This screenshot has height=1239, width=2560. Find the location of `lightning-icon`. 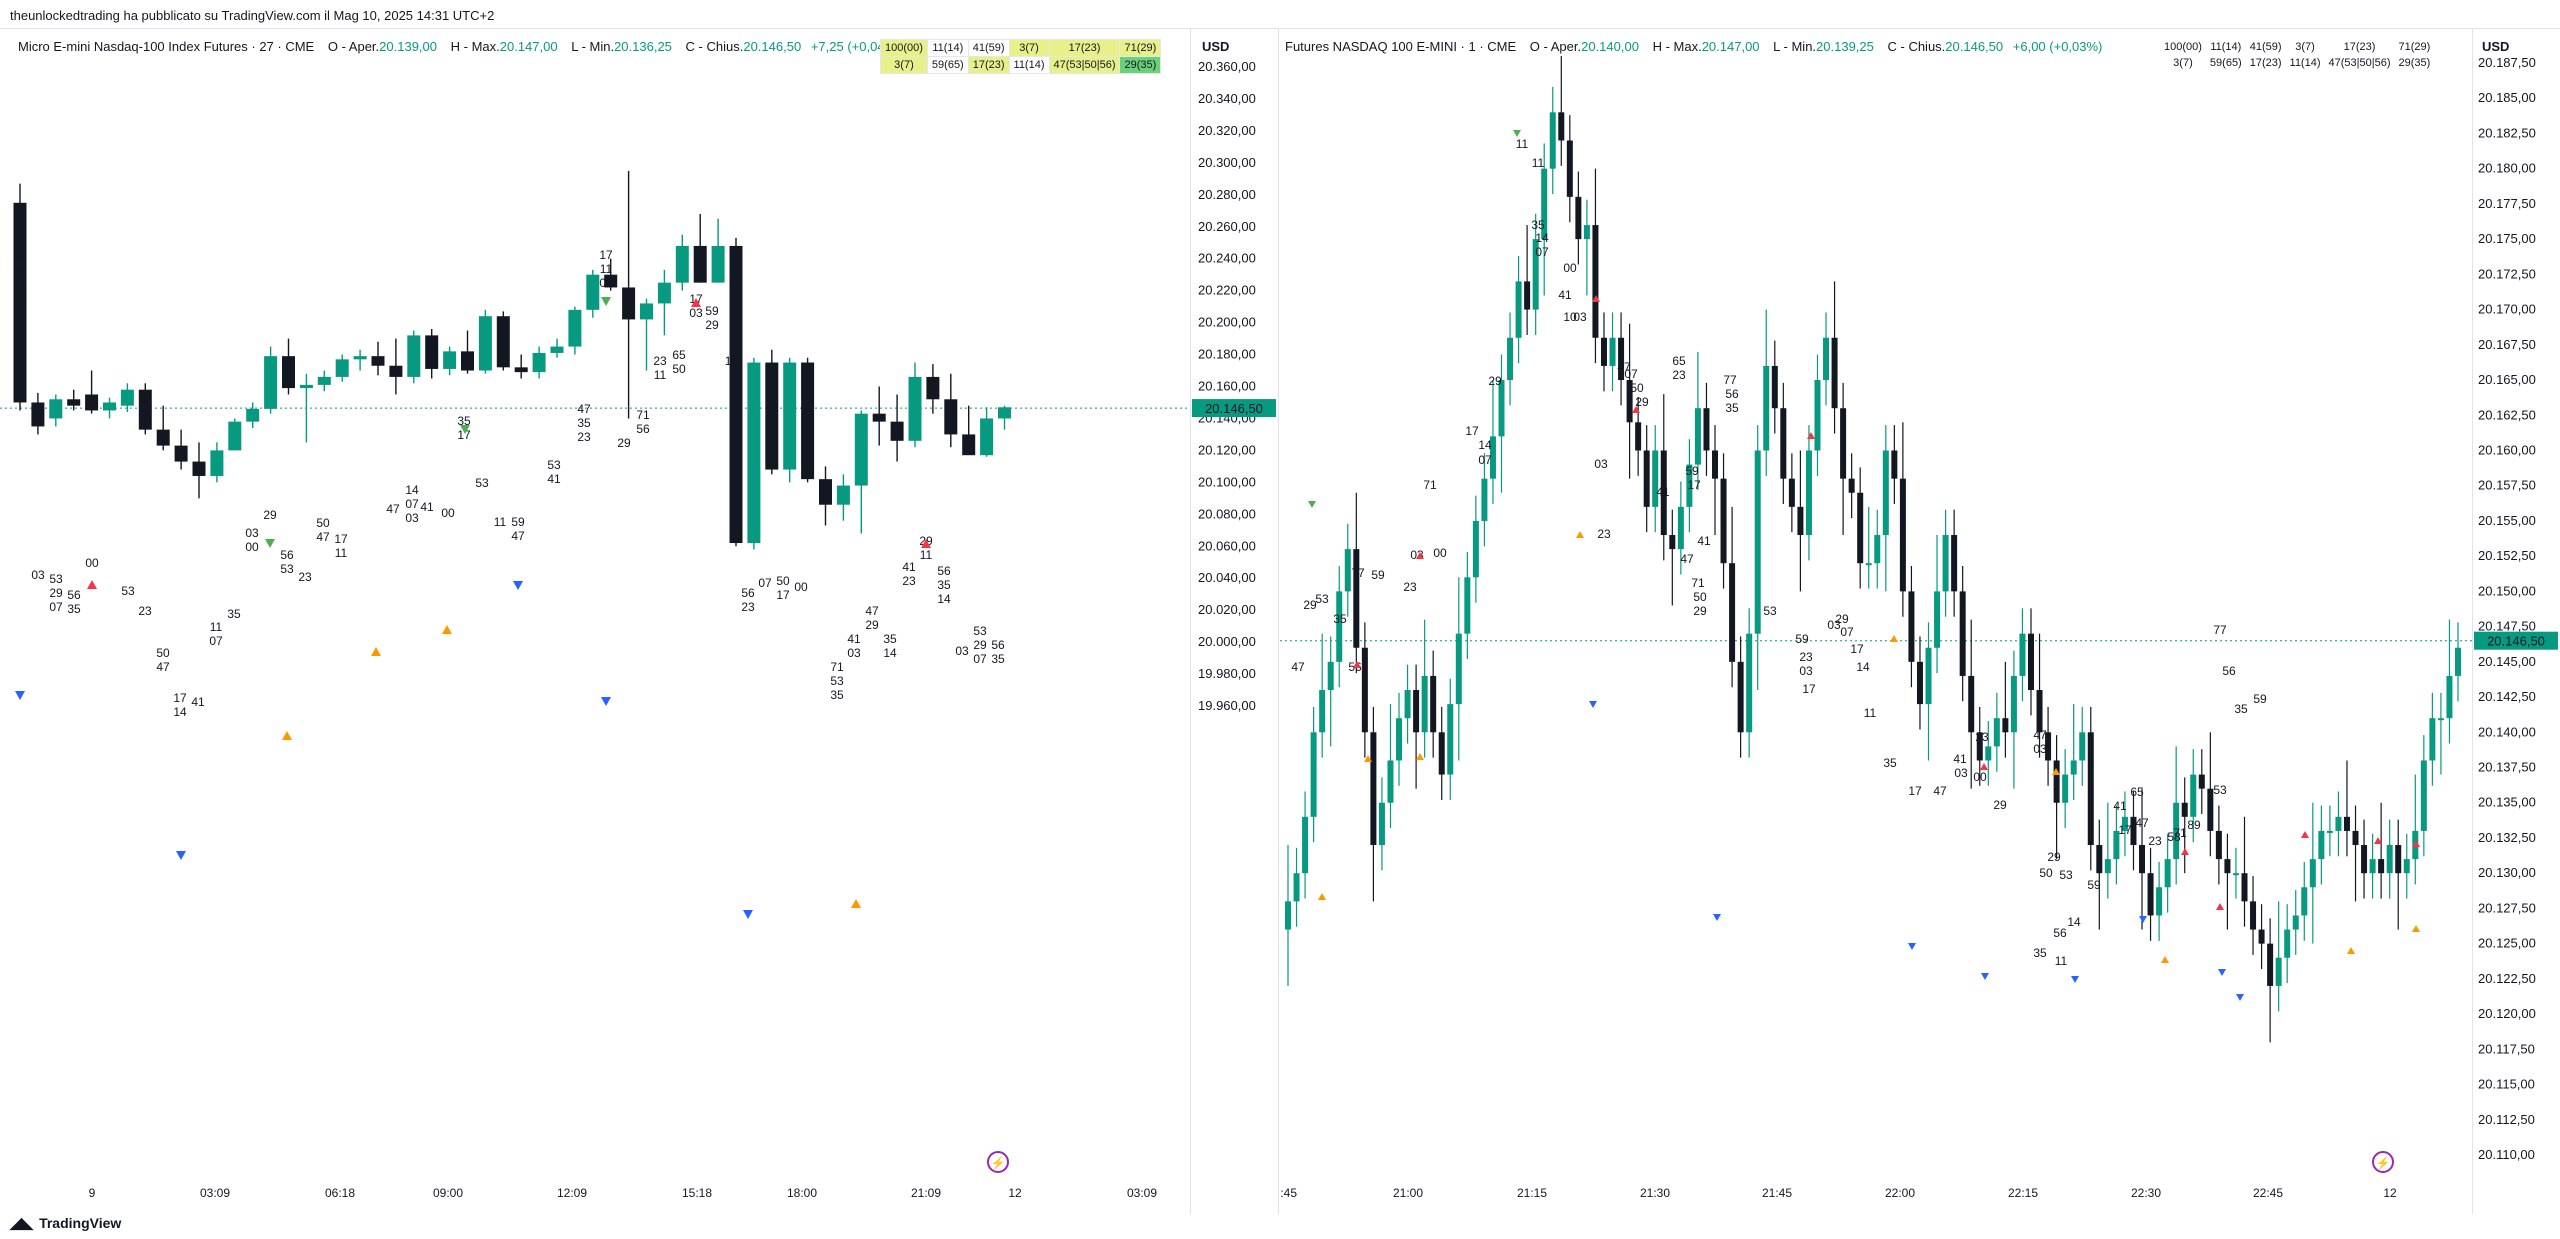

lightning-icon is located at coordinates (998, 1162).